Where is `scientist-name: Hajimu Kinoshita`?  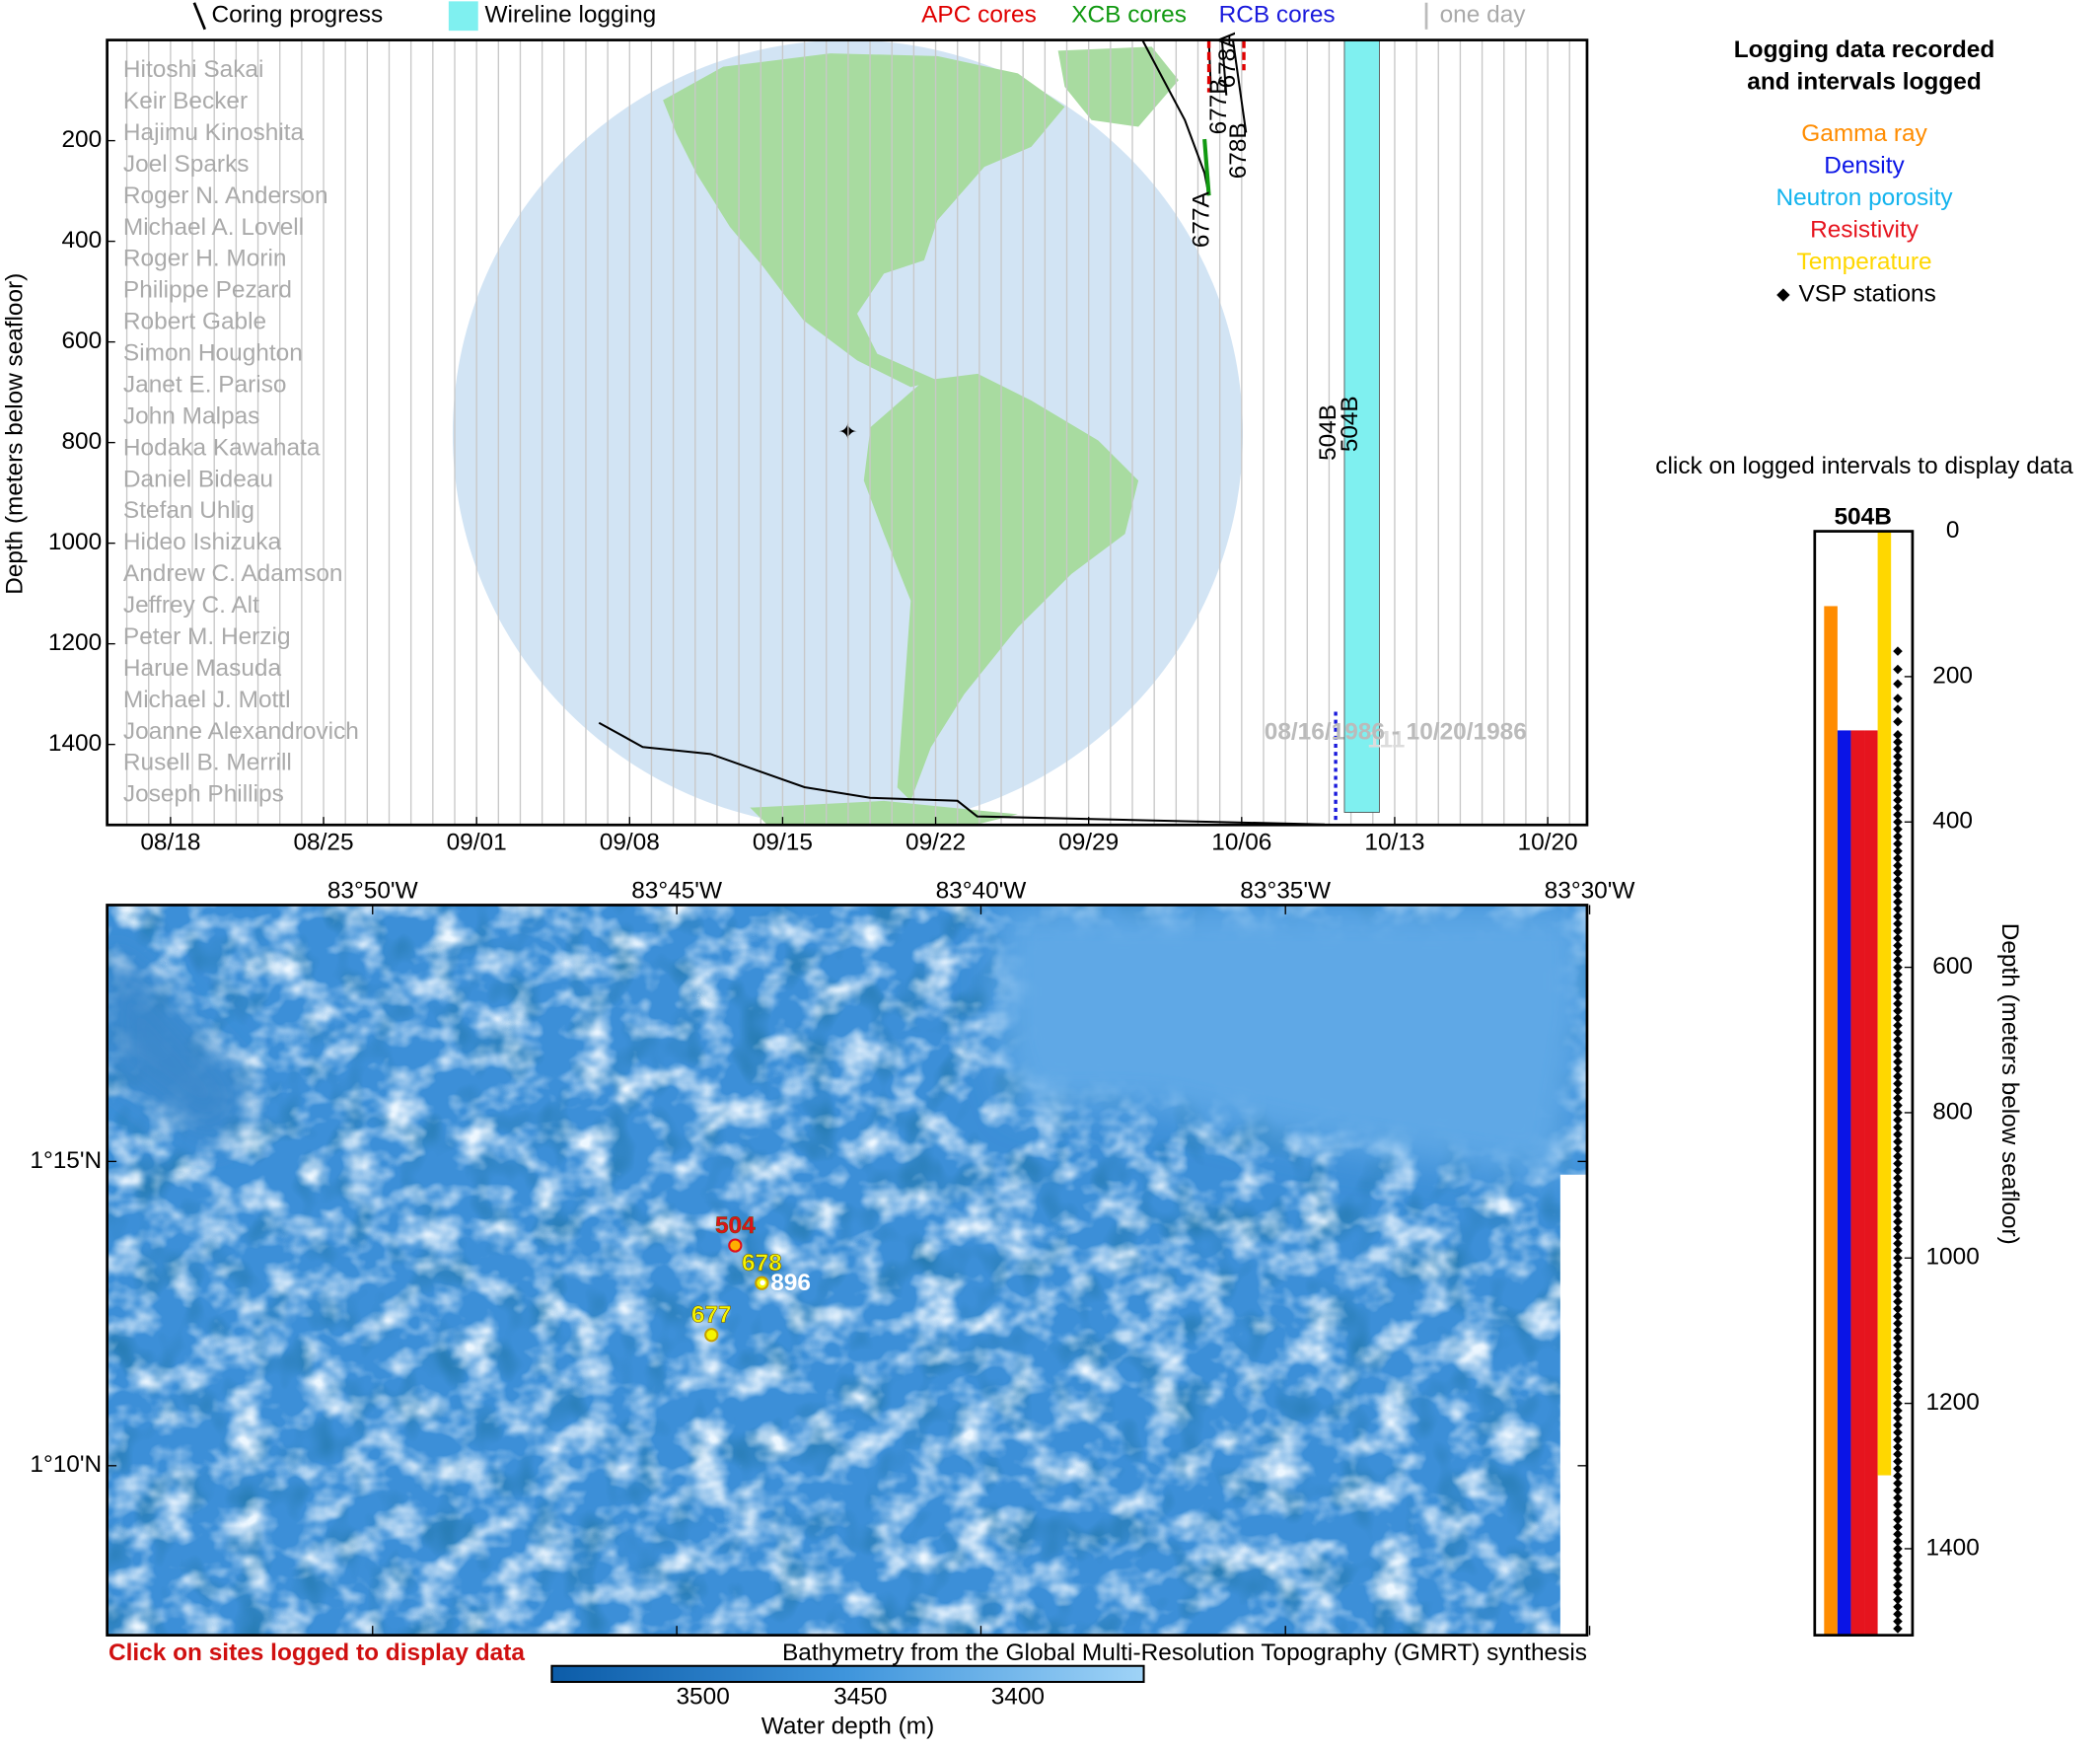
scientist-name: Hajimu Kinoshita is located at coordinates (214, 132).